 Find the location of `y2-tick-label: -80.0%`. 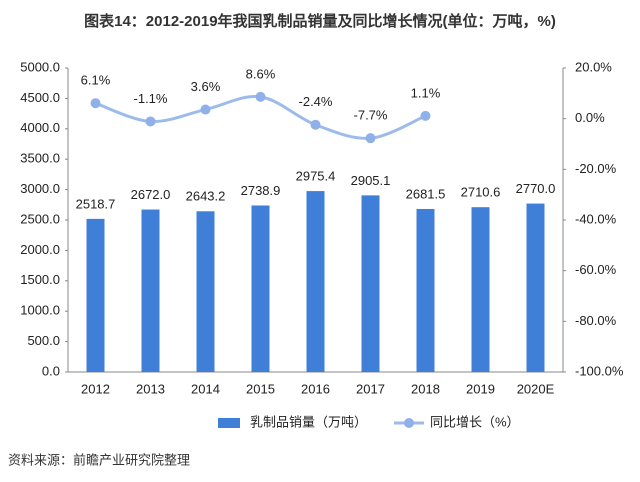

y2-tick-label: -80.0% is located at coordinates (596, 320).